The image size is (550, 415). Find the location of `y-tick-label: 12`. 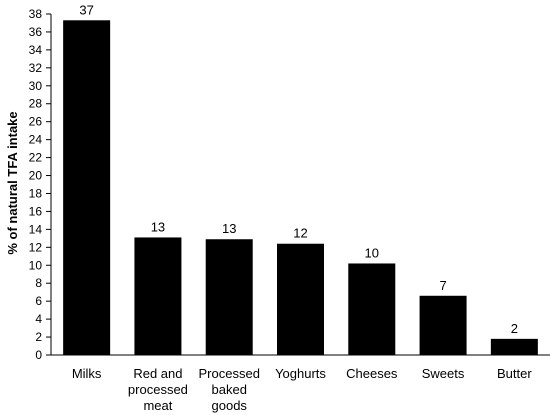

y-tick-label: 12 is located at coordinates (36, 247).